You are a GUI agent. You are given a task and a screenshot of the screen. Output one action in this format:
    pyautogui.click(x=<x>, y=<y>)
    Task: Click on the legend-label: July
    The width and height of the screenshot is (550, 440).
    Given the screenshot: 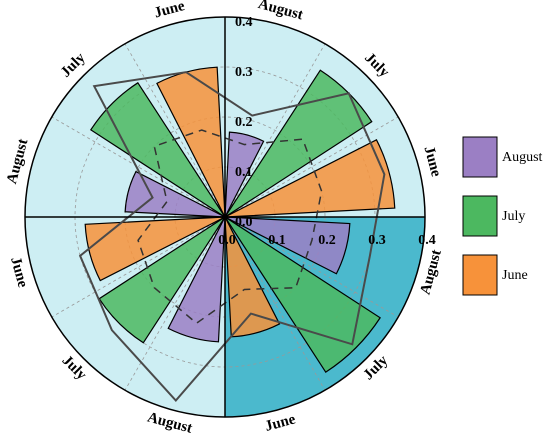 What is the action you would take?
    pyautogui.click(x=513, y=216)
    